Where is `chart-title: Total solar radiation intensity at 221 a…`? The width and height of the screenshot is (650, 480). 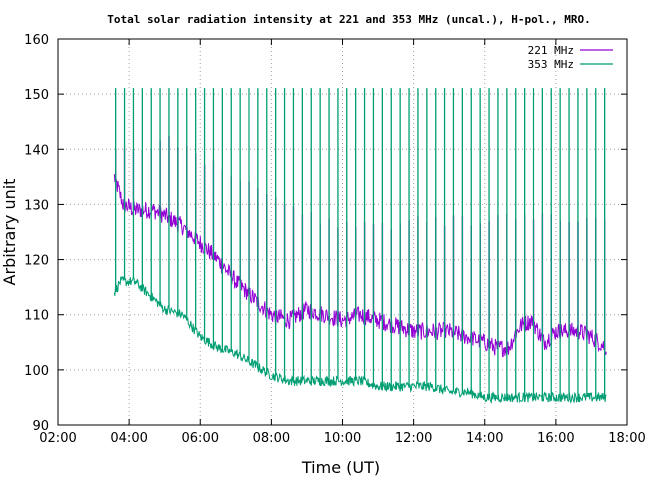 chart-title: Total solar radiation intensity at 221 a… is located at coordinates (348, 19).